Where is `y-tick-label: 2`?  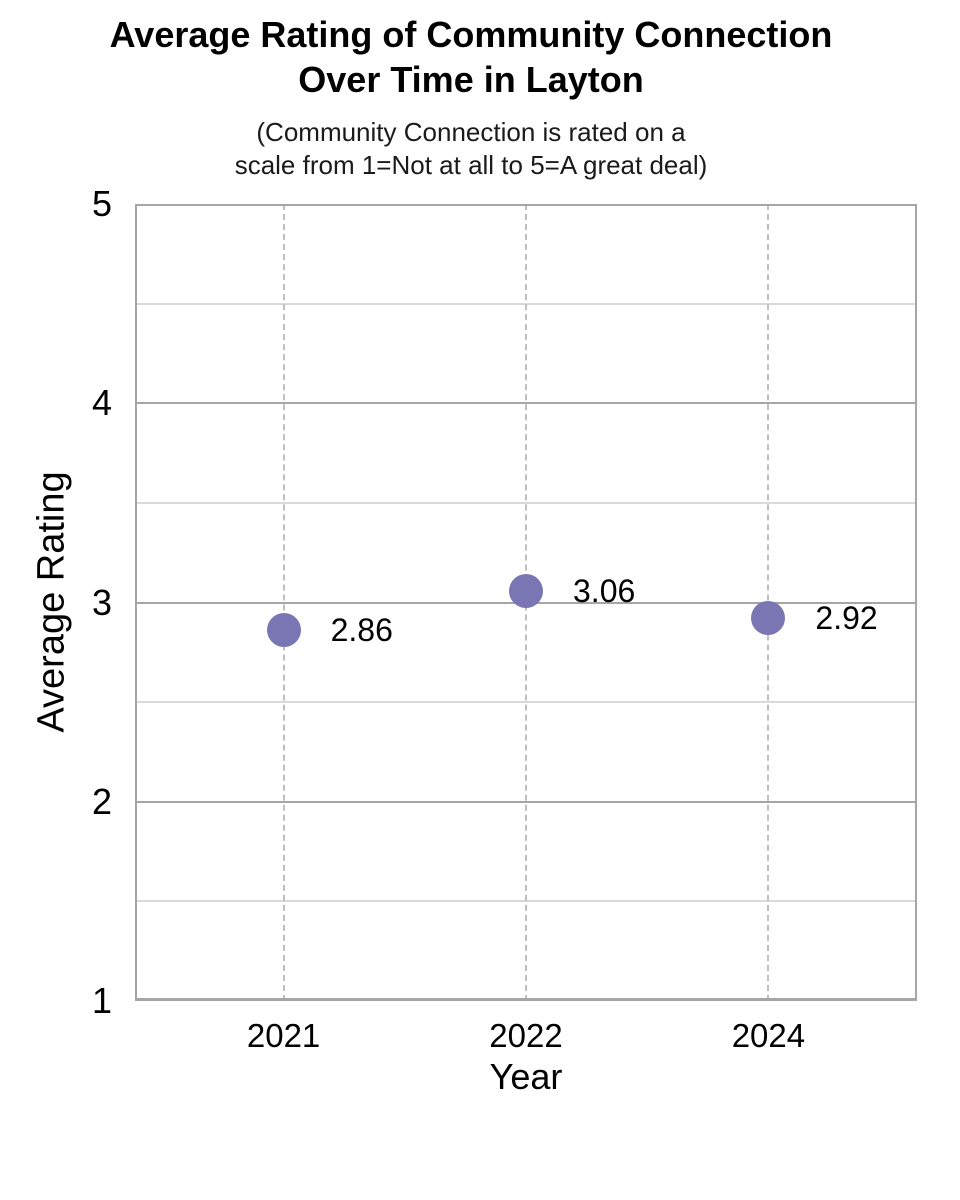 y-tick-label: 2 is located at coordinates (101, 801).